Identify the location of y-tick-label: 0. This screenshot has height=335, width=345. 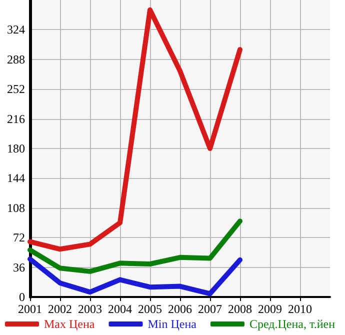
(22, 297).